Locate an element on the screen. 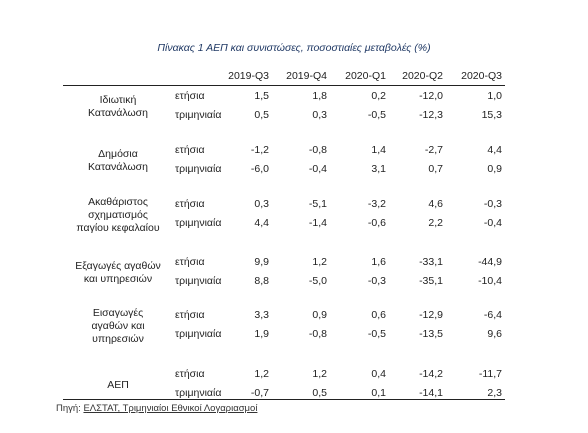  component-label: ΑΕΠ is located at coordinates (118, 385).